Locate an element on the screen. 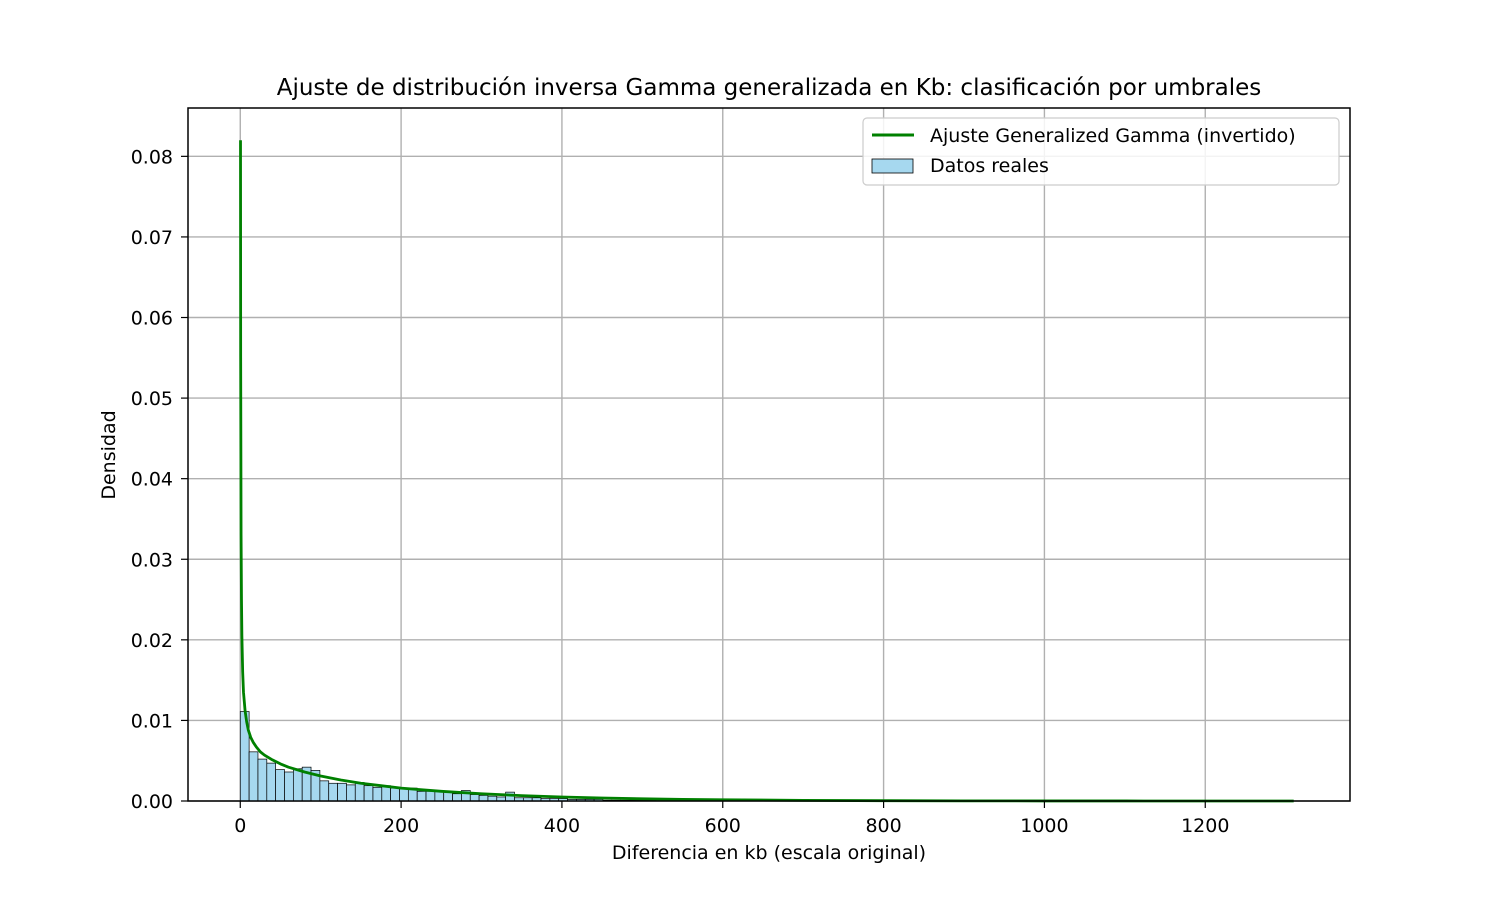 The image size is (1500, 900). y-tick-label: 0.06 is located at coordinates (152, 319).